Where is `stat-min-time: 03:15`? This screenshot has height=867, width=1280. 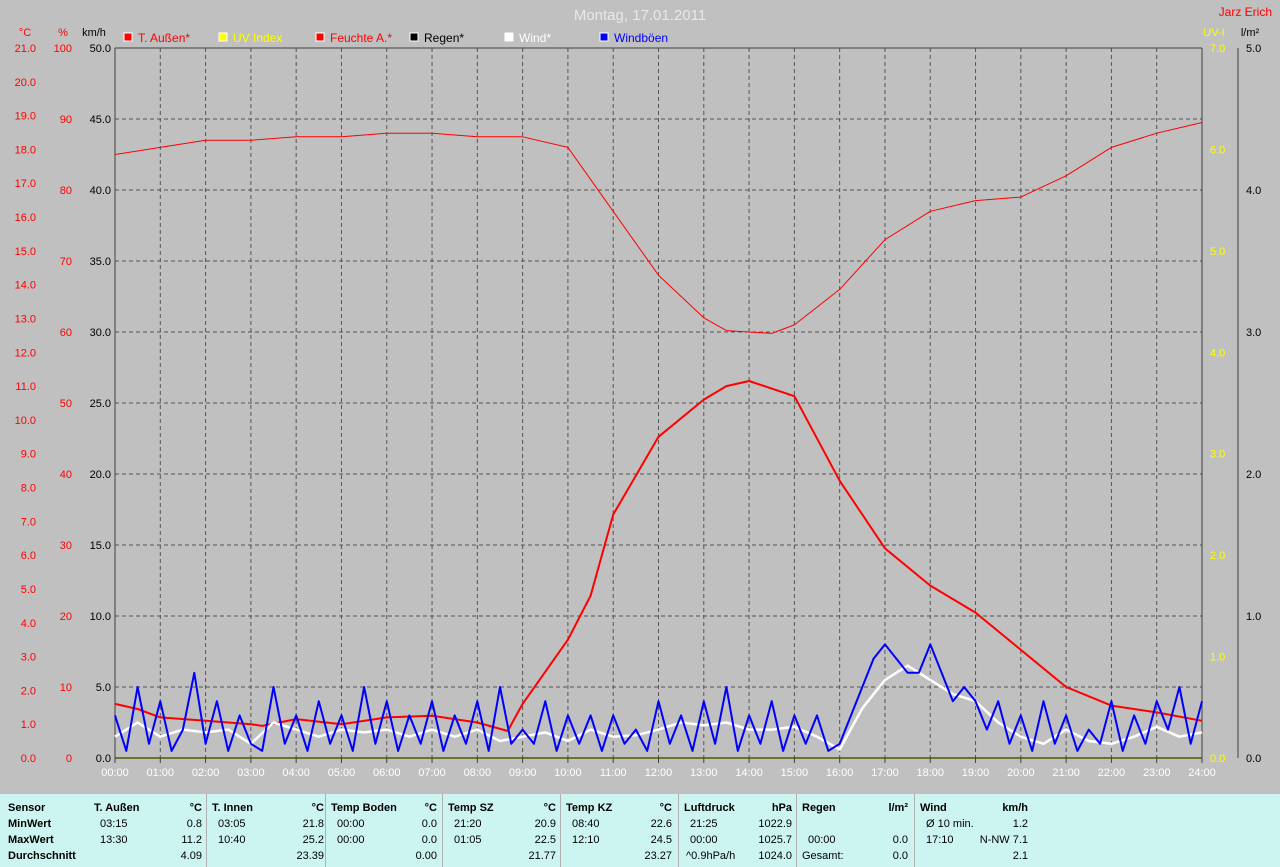
stat-min-time: 03:15 is located at coordinates (114, 824).